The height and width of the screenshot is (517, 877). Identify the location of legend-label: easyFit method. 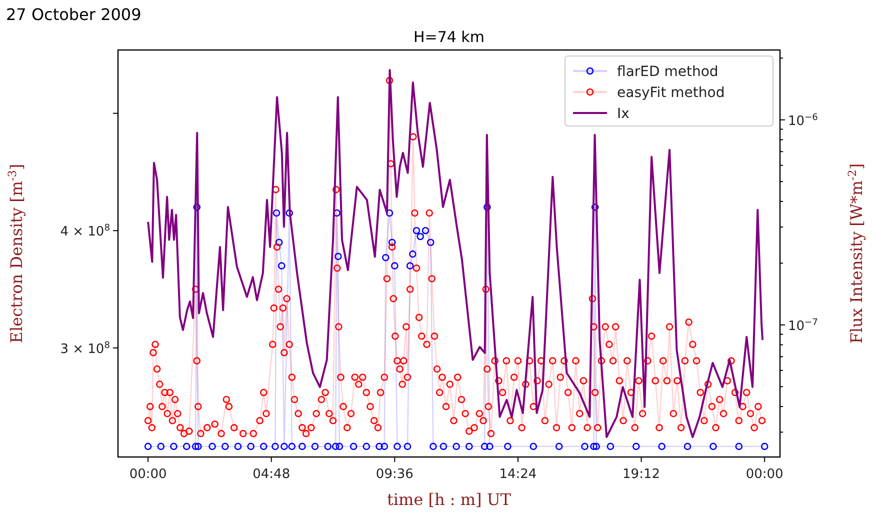
(671, 93).